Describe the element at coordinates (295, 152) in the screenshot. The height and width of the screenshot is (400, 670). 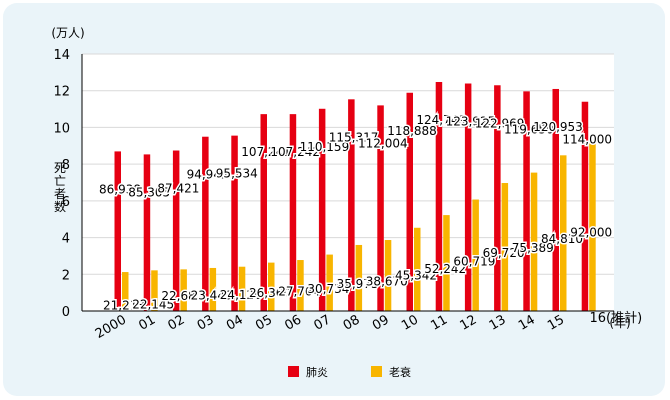
I see `pneumonia-value-label: 107,242` at that location.